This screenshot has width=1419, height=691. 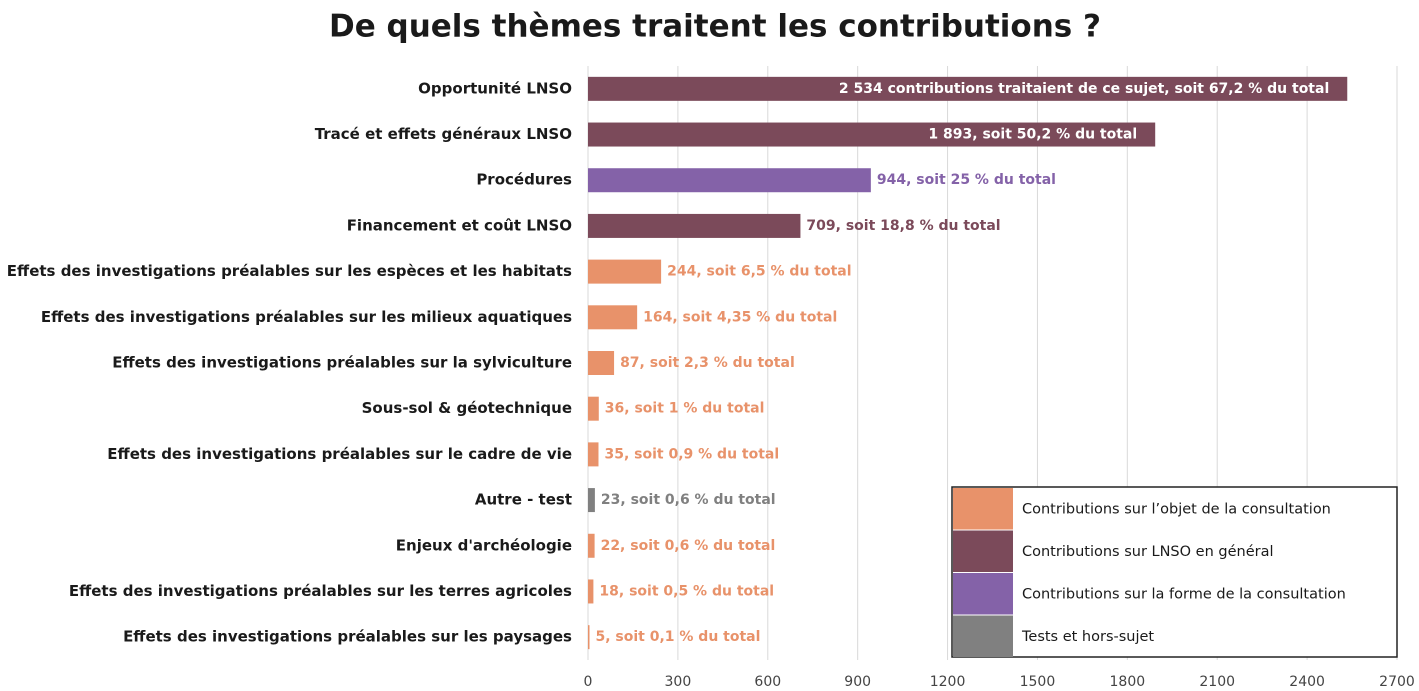 What do you see at coordinates (495, 88) in the screenshot?
I see `y-tick-label: Opportunité LNSO` at bounding box center [495, 88].